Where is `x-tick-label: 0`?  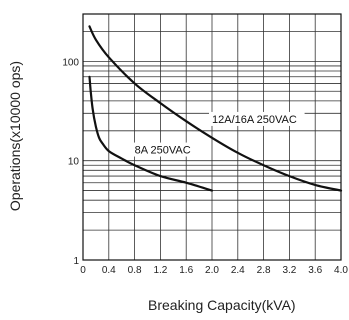 x-tick-label: 0 is located at coordinates (83, 270).